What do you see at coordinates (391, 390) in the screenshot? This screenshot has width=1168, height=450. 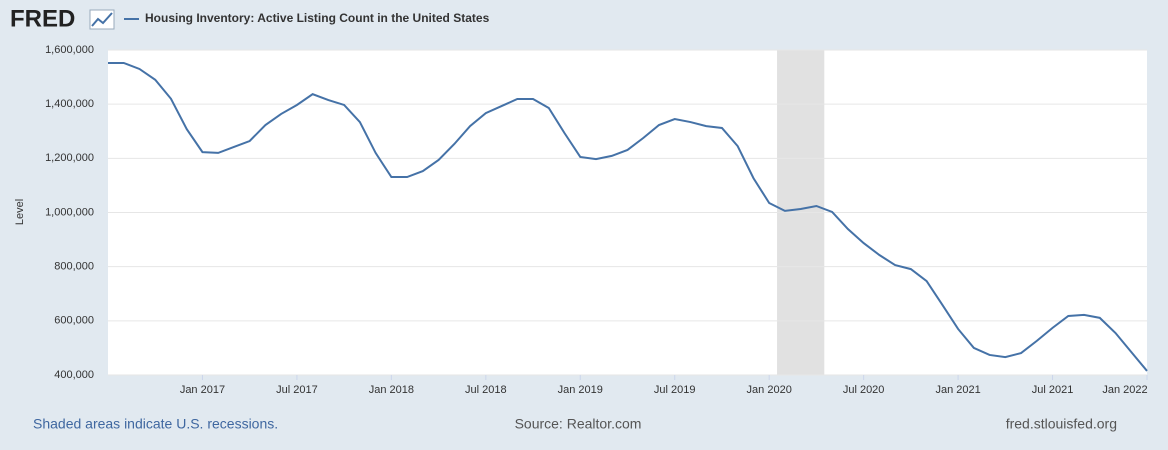 I see `x-tick-label: Jan 2018` at bounding box center [391, 390].